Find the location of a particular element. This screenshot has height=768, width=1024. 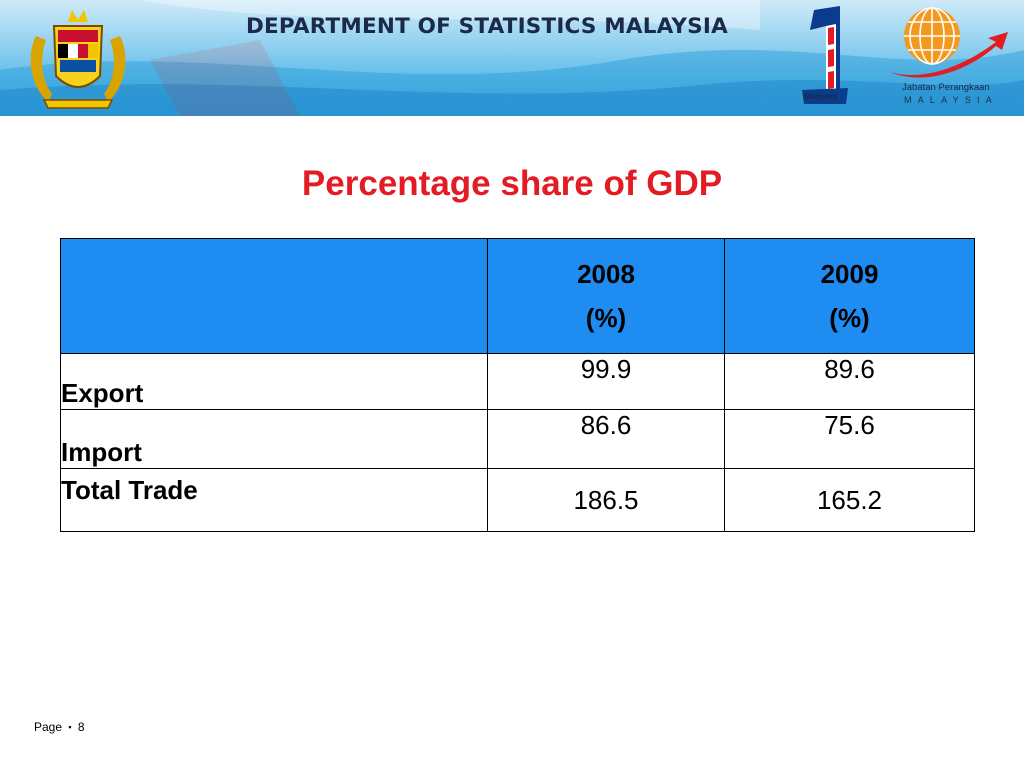

row-label-export: Export is located at coordinates (274, 381).